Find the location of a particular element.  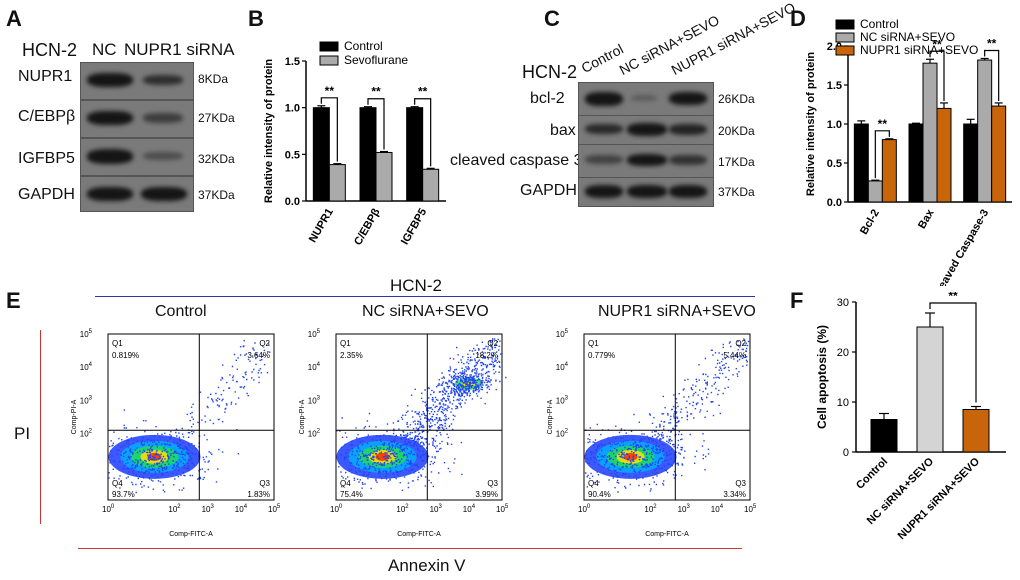

y-tick-label: 10² is located at coordinates (562, 434).